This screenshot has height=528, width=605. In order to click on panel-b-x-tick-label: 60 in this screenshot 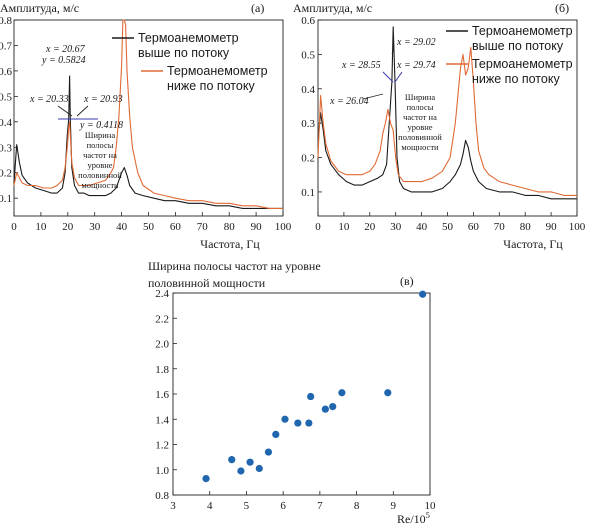, I will do `click(474, 227)`.